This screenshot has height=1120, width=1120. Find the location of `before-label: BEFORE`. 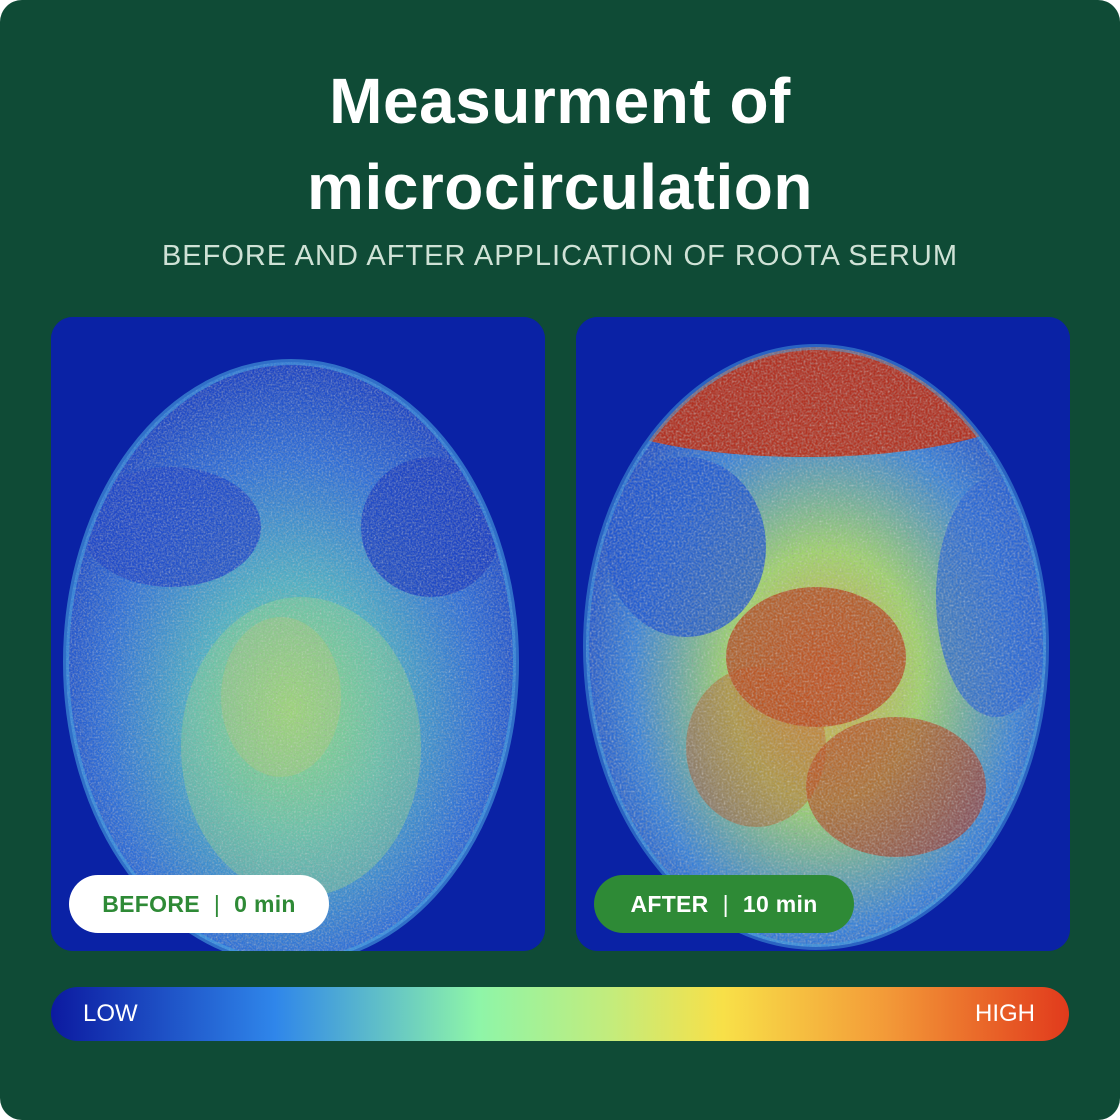

before-label: BEFORE is located at coordinates (151, 903).